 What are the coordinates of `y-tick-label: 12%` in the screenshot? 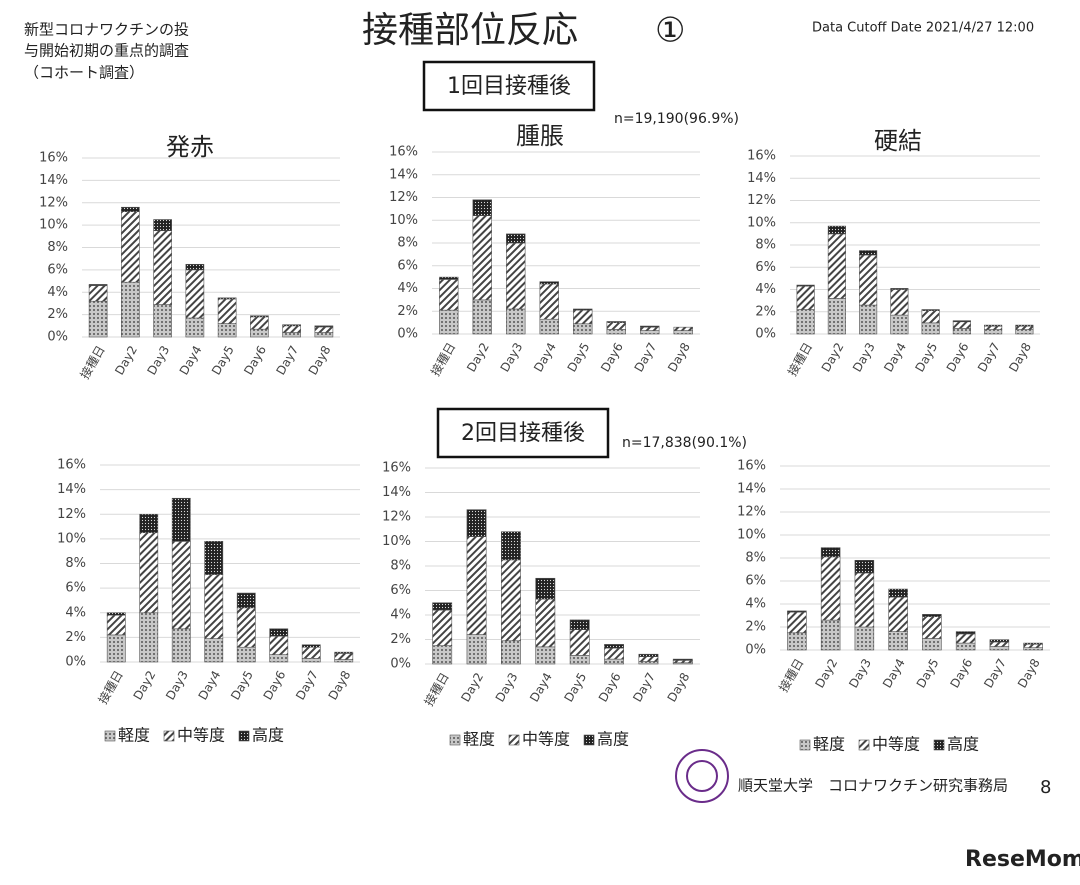 It's located at (53, 202).